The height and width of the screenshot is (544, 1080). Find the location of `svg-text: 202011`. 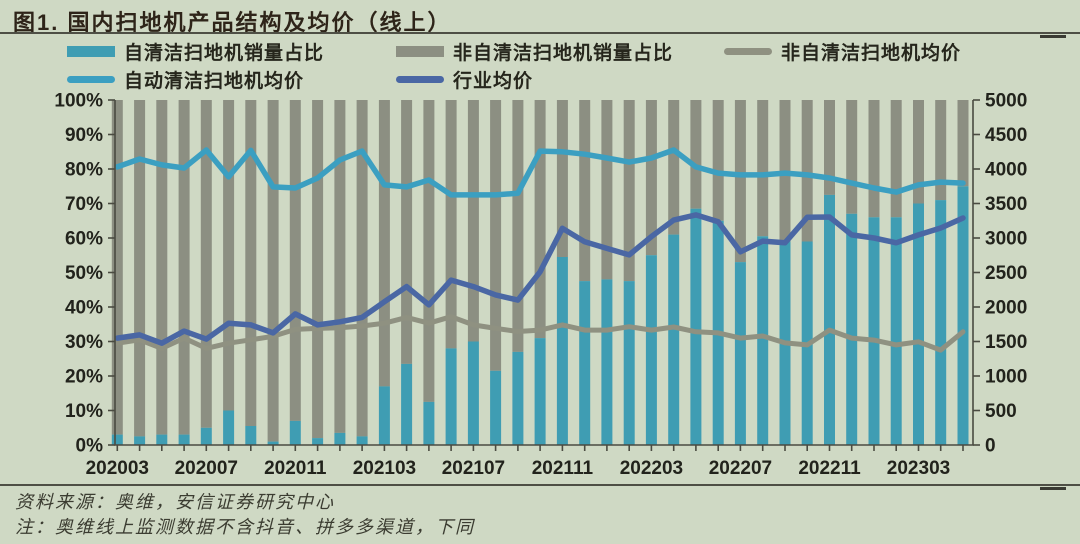

svg-text: 202011 is located at coordinates (295, 468).